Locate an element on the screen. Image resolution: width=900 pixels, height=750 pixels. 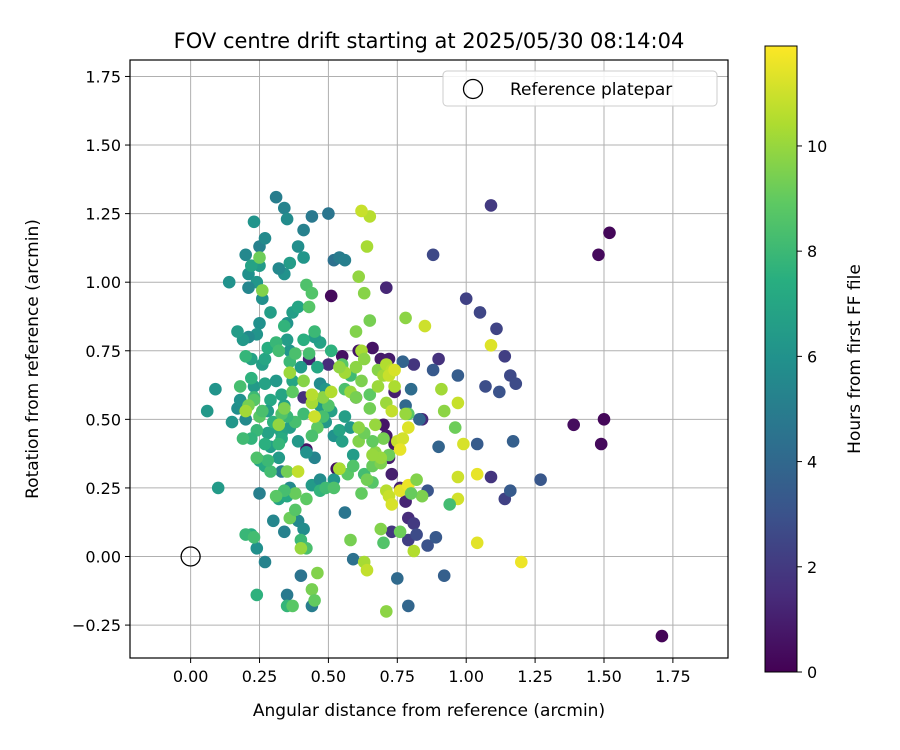
colorbar-gradient is located at coordinates (781, 359).